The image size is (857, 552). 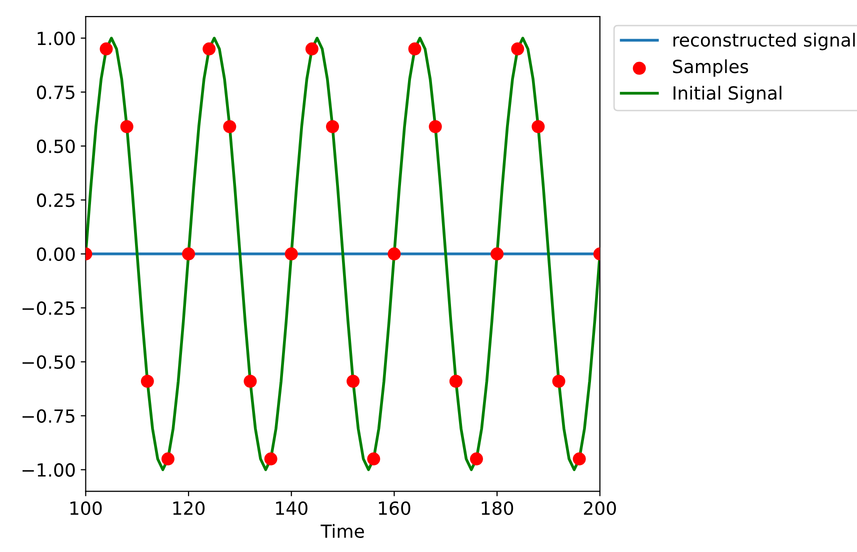 I want to click on x-tick-label: 180, so click(x=498, y=508).